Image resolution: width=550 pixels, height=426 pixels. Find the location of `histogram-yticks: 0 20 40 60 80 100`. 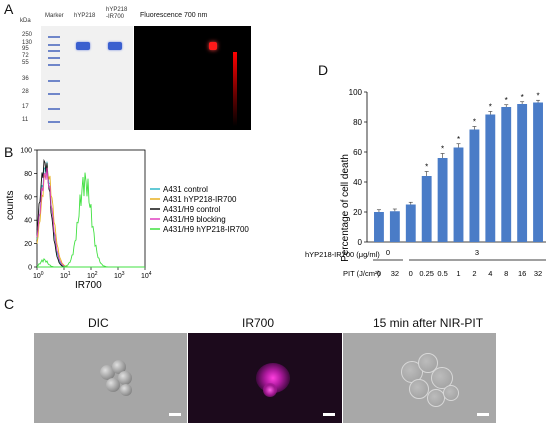

histogram-yticks: 0 20 40 60 80 100 is located at coordinates (28, 210).